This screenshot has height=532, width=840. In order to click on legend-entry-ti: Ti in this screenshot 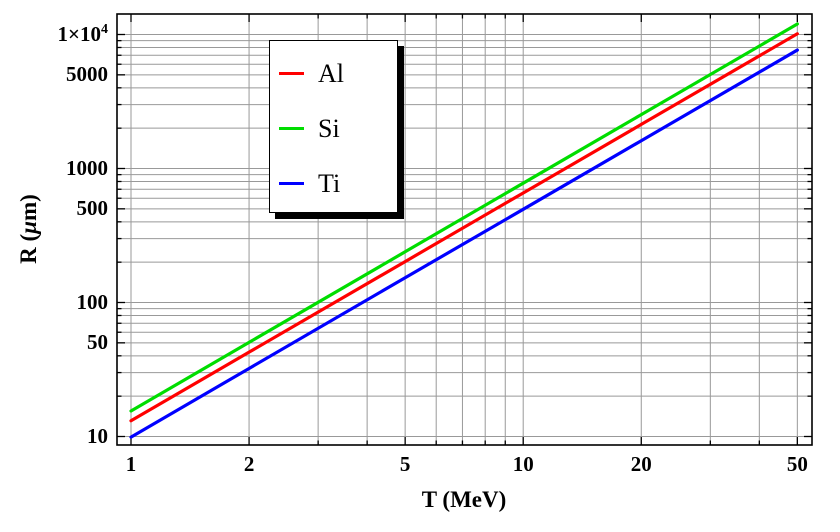, I will do `click(333, 183)`.